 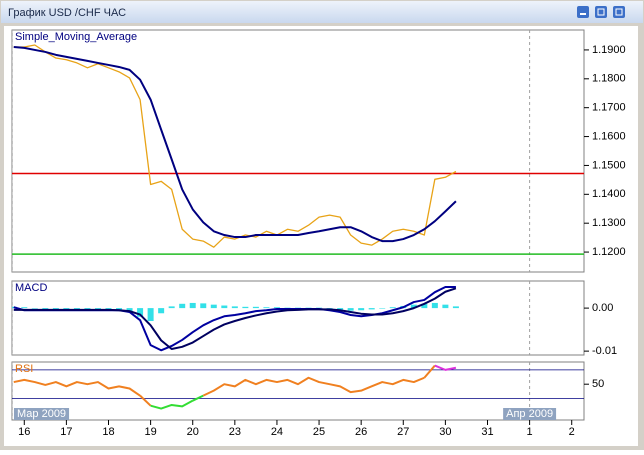 I want to click on x-tick-label: 20, so click(x=193, y=432).